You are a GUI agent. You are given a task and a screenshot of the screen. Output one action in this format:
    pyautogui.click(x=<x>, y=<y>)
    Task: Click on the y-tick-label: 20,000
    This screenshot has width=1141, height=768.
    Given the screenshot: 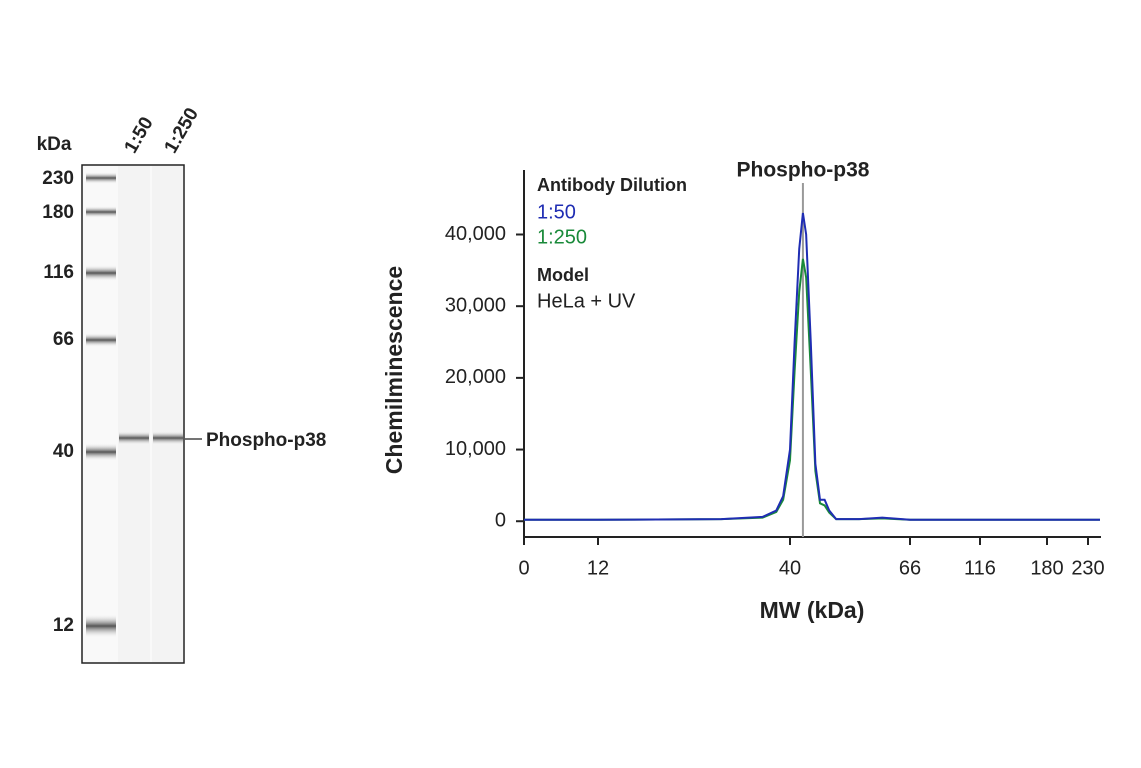 What is the action you would take?
    pyautogui.click(x=475, y=377)
    